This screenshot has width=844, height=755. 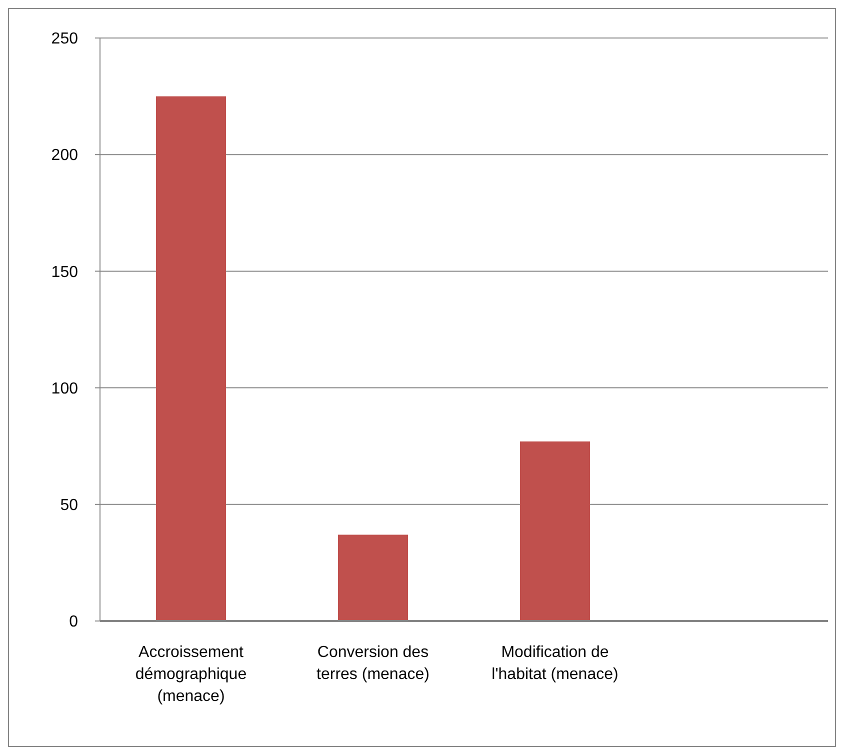 I want to click on y-tick-label: 150, so click(x=64, y=272).